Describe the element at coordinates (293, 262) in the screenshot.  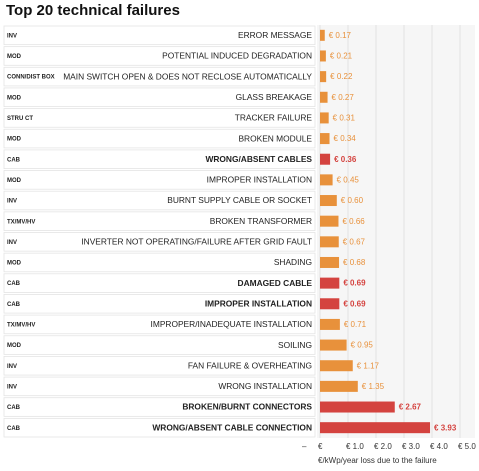
I see `category-label: SHADING` at that location.